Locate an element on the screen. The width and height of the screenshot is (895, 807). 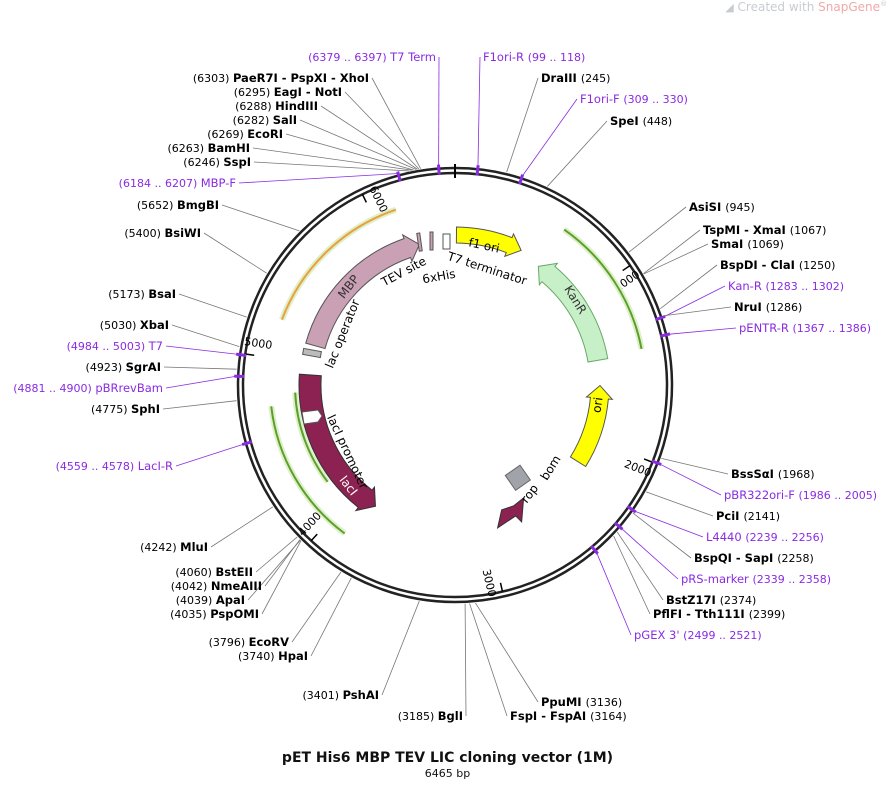
enzyme-label-bgli: (3185) BglI is located at coordinates (432, 663).